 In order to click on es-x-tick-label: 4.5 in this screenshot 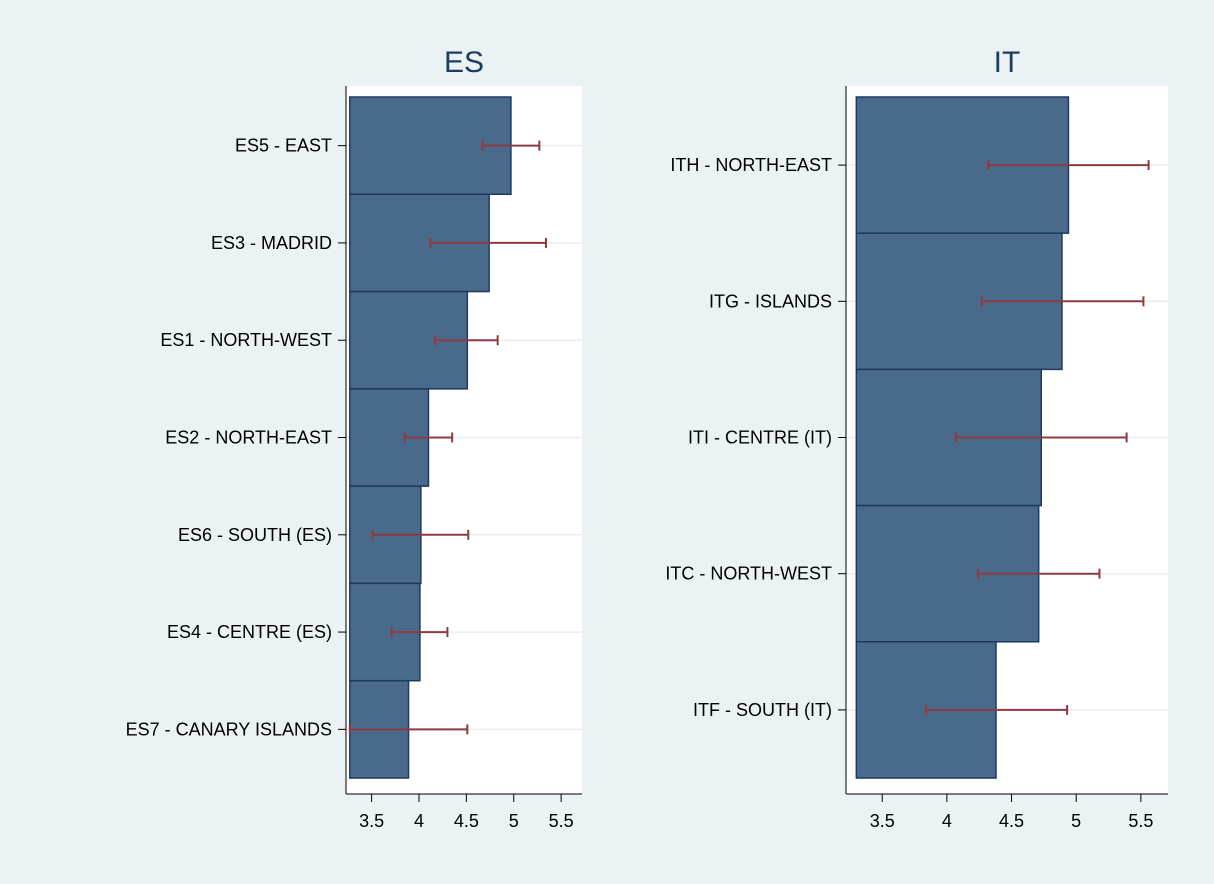, I will do `click(466, 821)`.